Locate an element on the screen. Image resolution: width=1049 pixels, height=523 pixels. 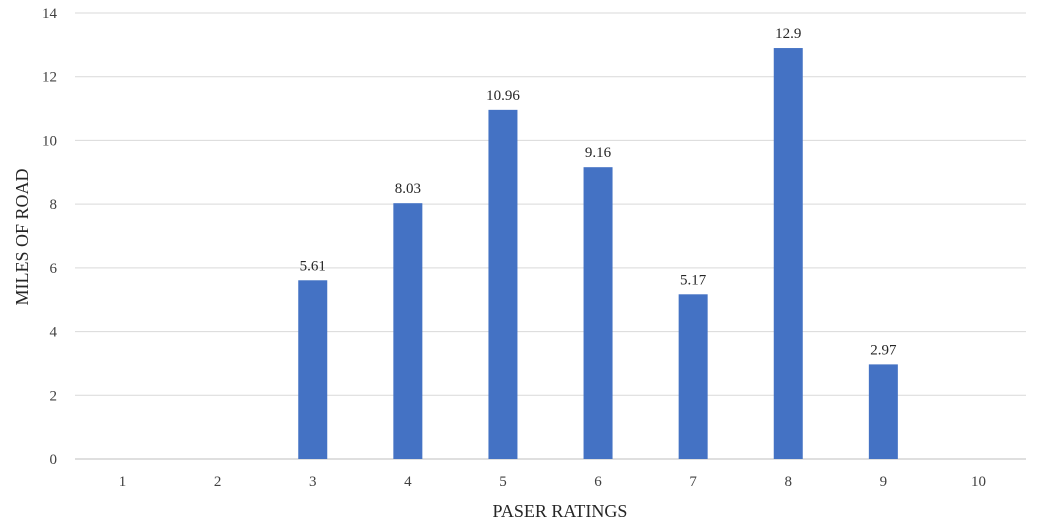
y-tick-label: 14 is located at coordinates (50, 14).